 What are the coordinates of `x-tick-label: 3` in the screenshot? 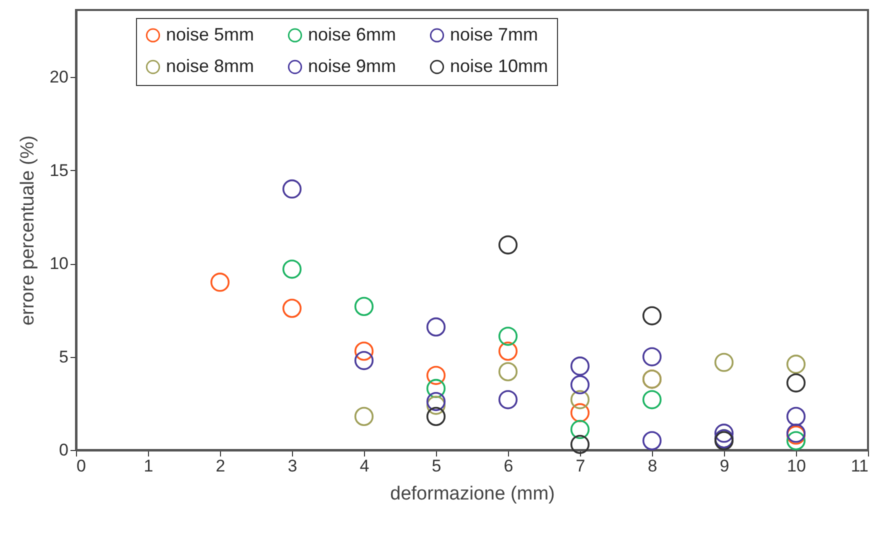 It's located at (293, 466).